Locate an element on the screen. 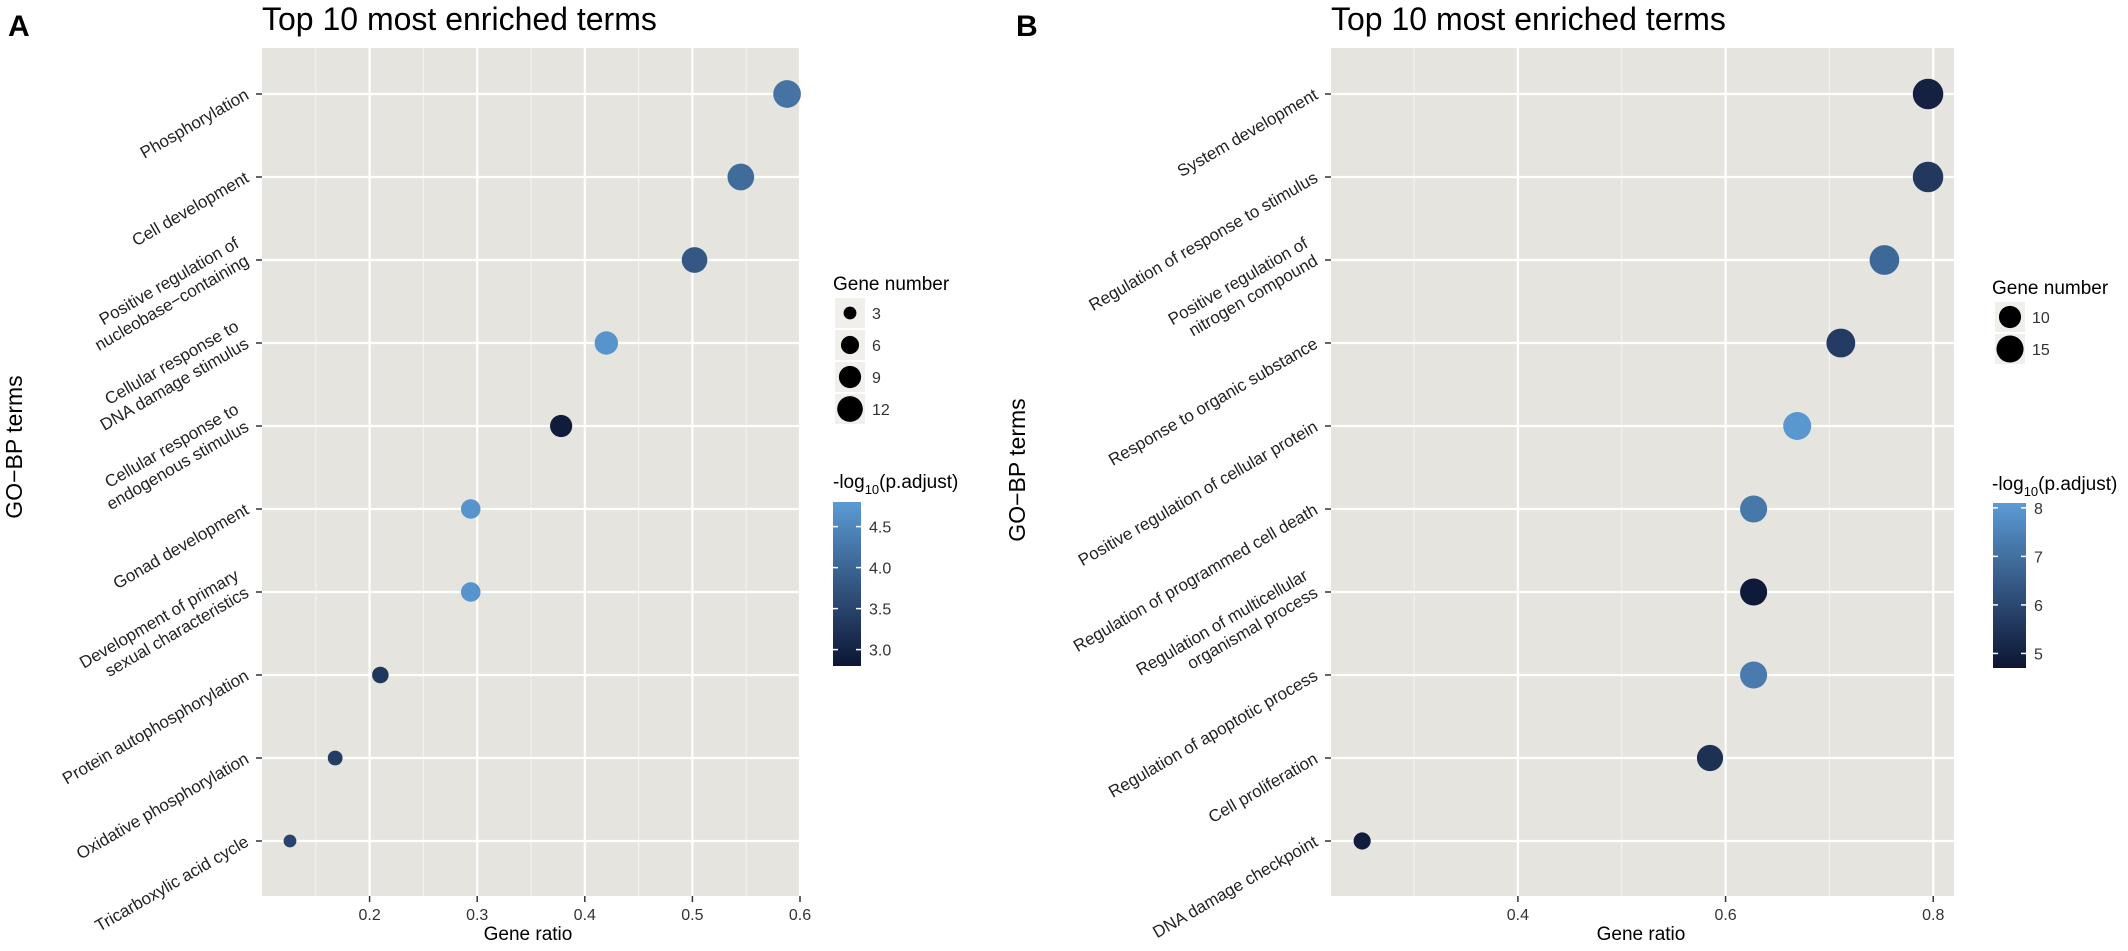 The image size is (2128, 951). color-legend: -log10(p.adjust) 3.0 3.5 4.0 4.5 is located at coordinates (895, 569).